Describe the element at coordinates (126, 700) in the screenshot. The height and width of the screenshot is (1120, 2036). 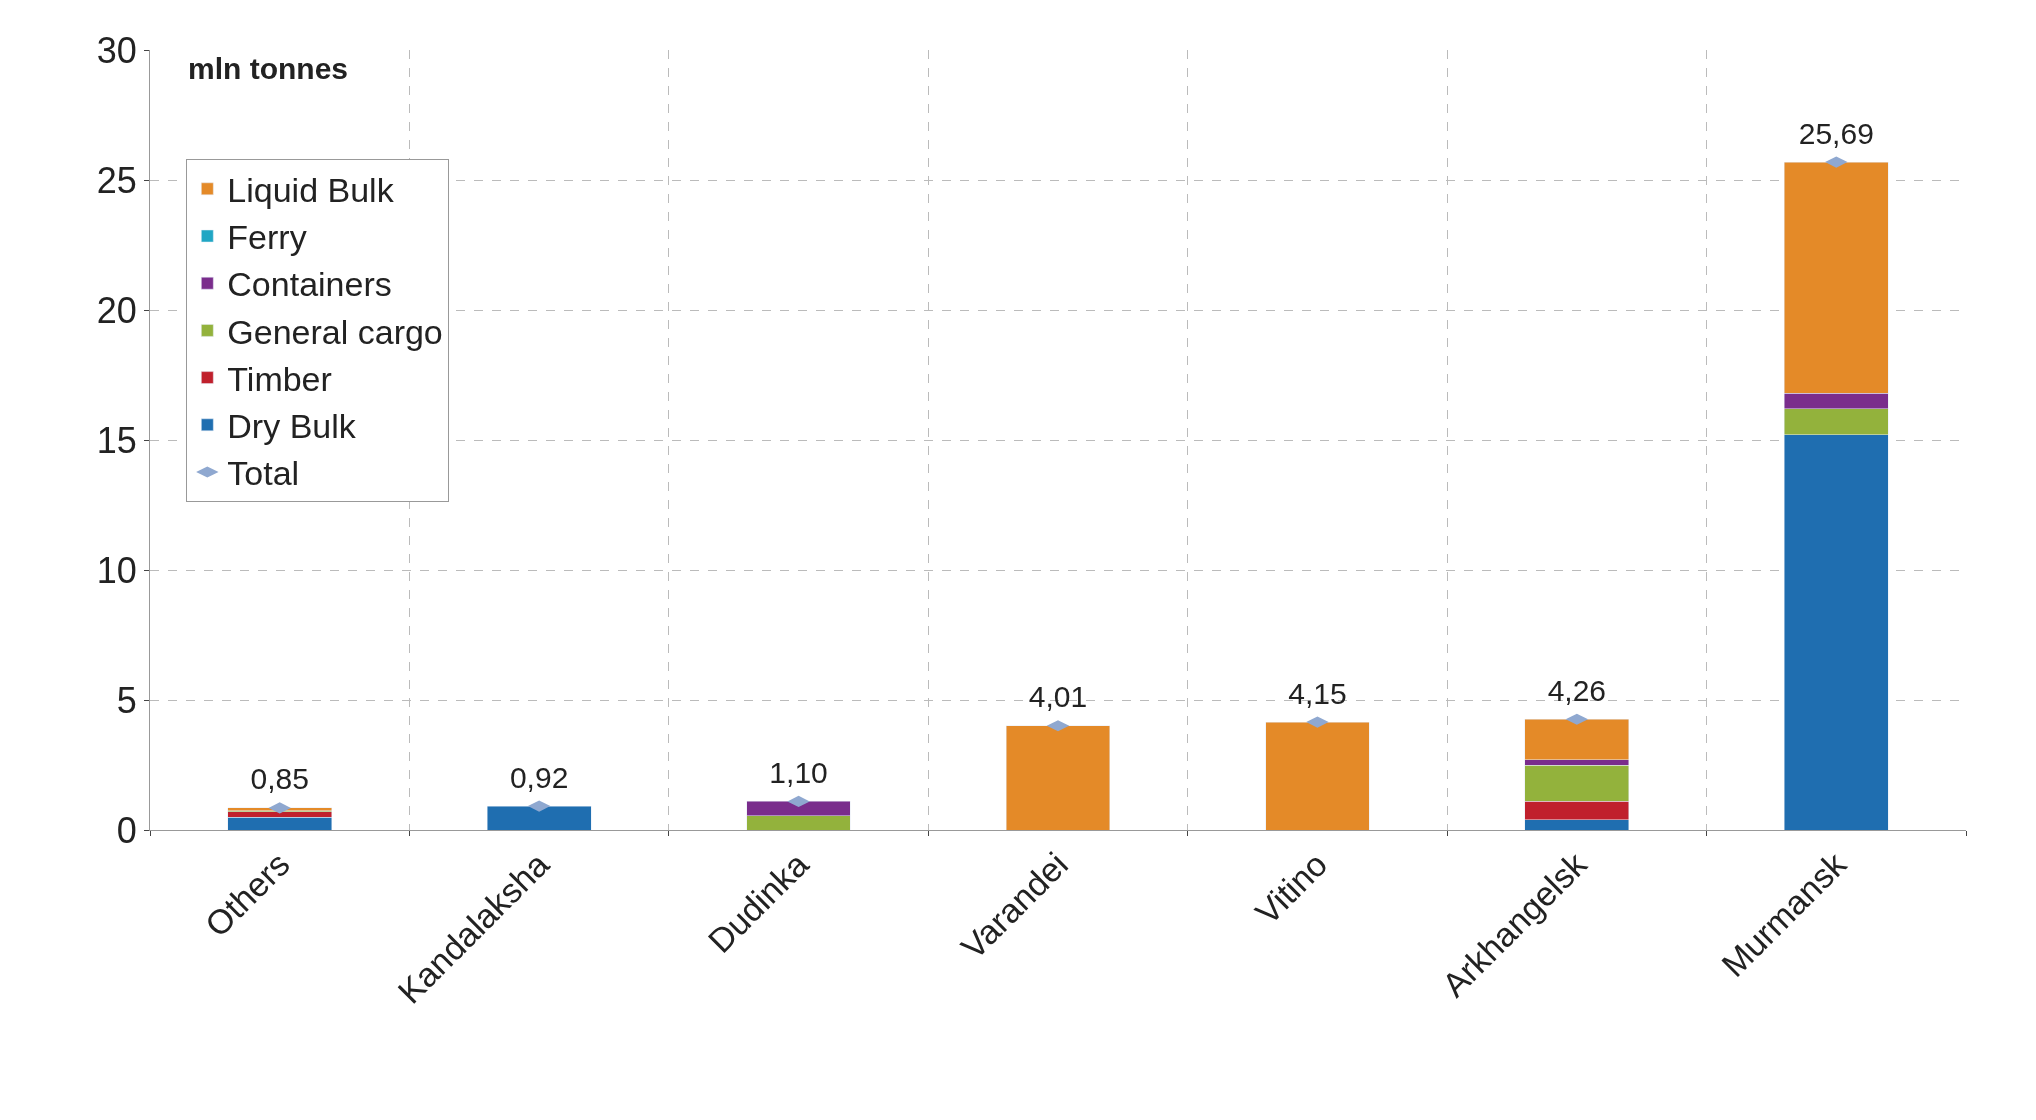
I see `y-tick-label: 5` at that location.